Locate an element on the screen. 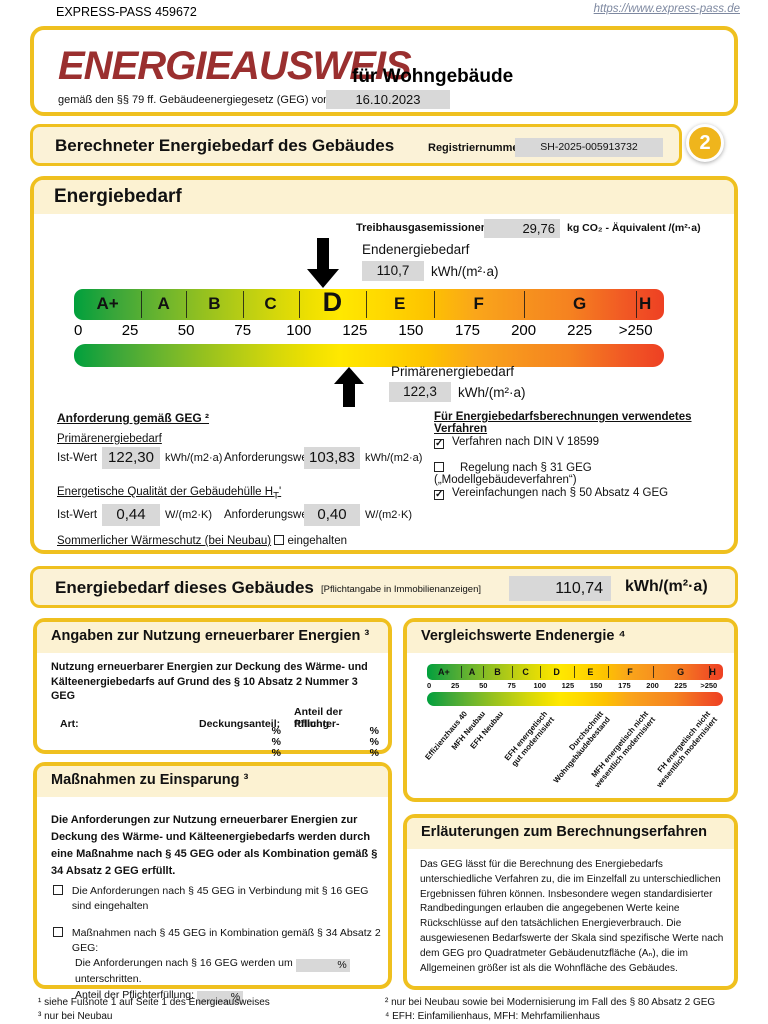  class-label: H is located at coordinates (645, 303).